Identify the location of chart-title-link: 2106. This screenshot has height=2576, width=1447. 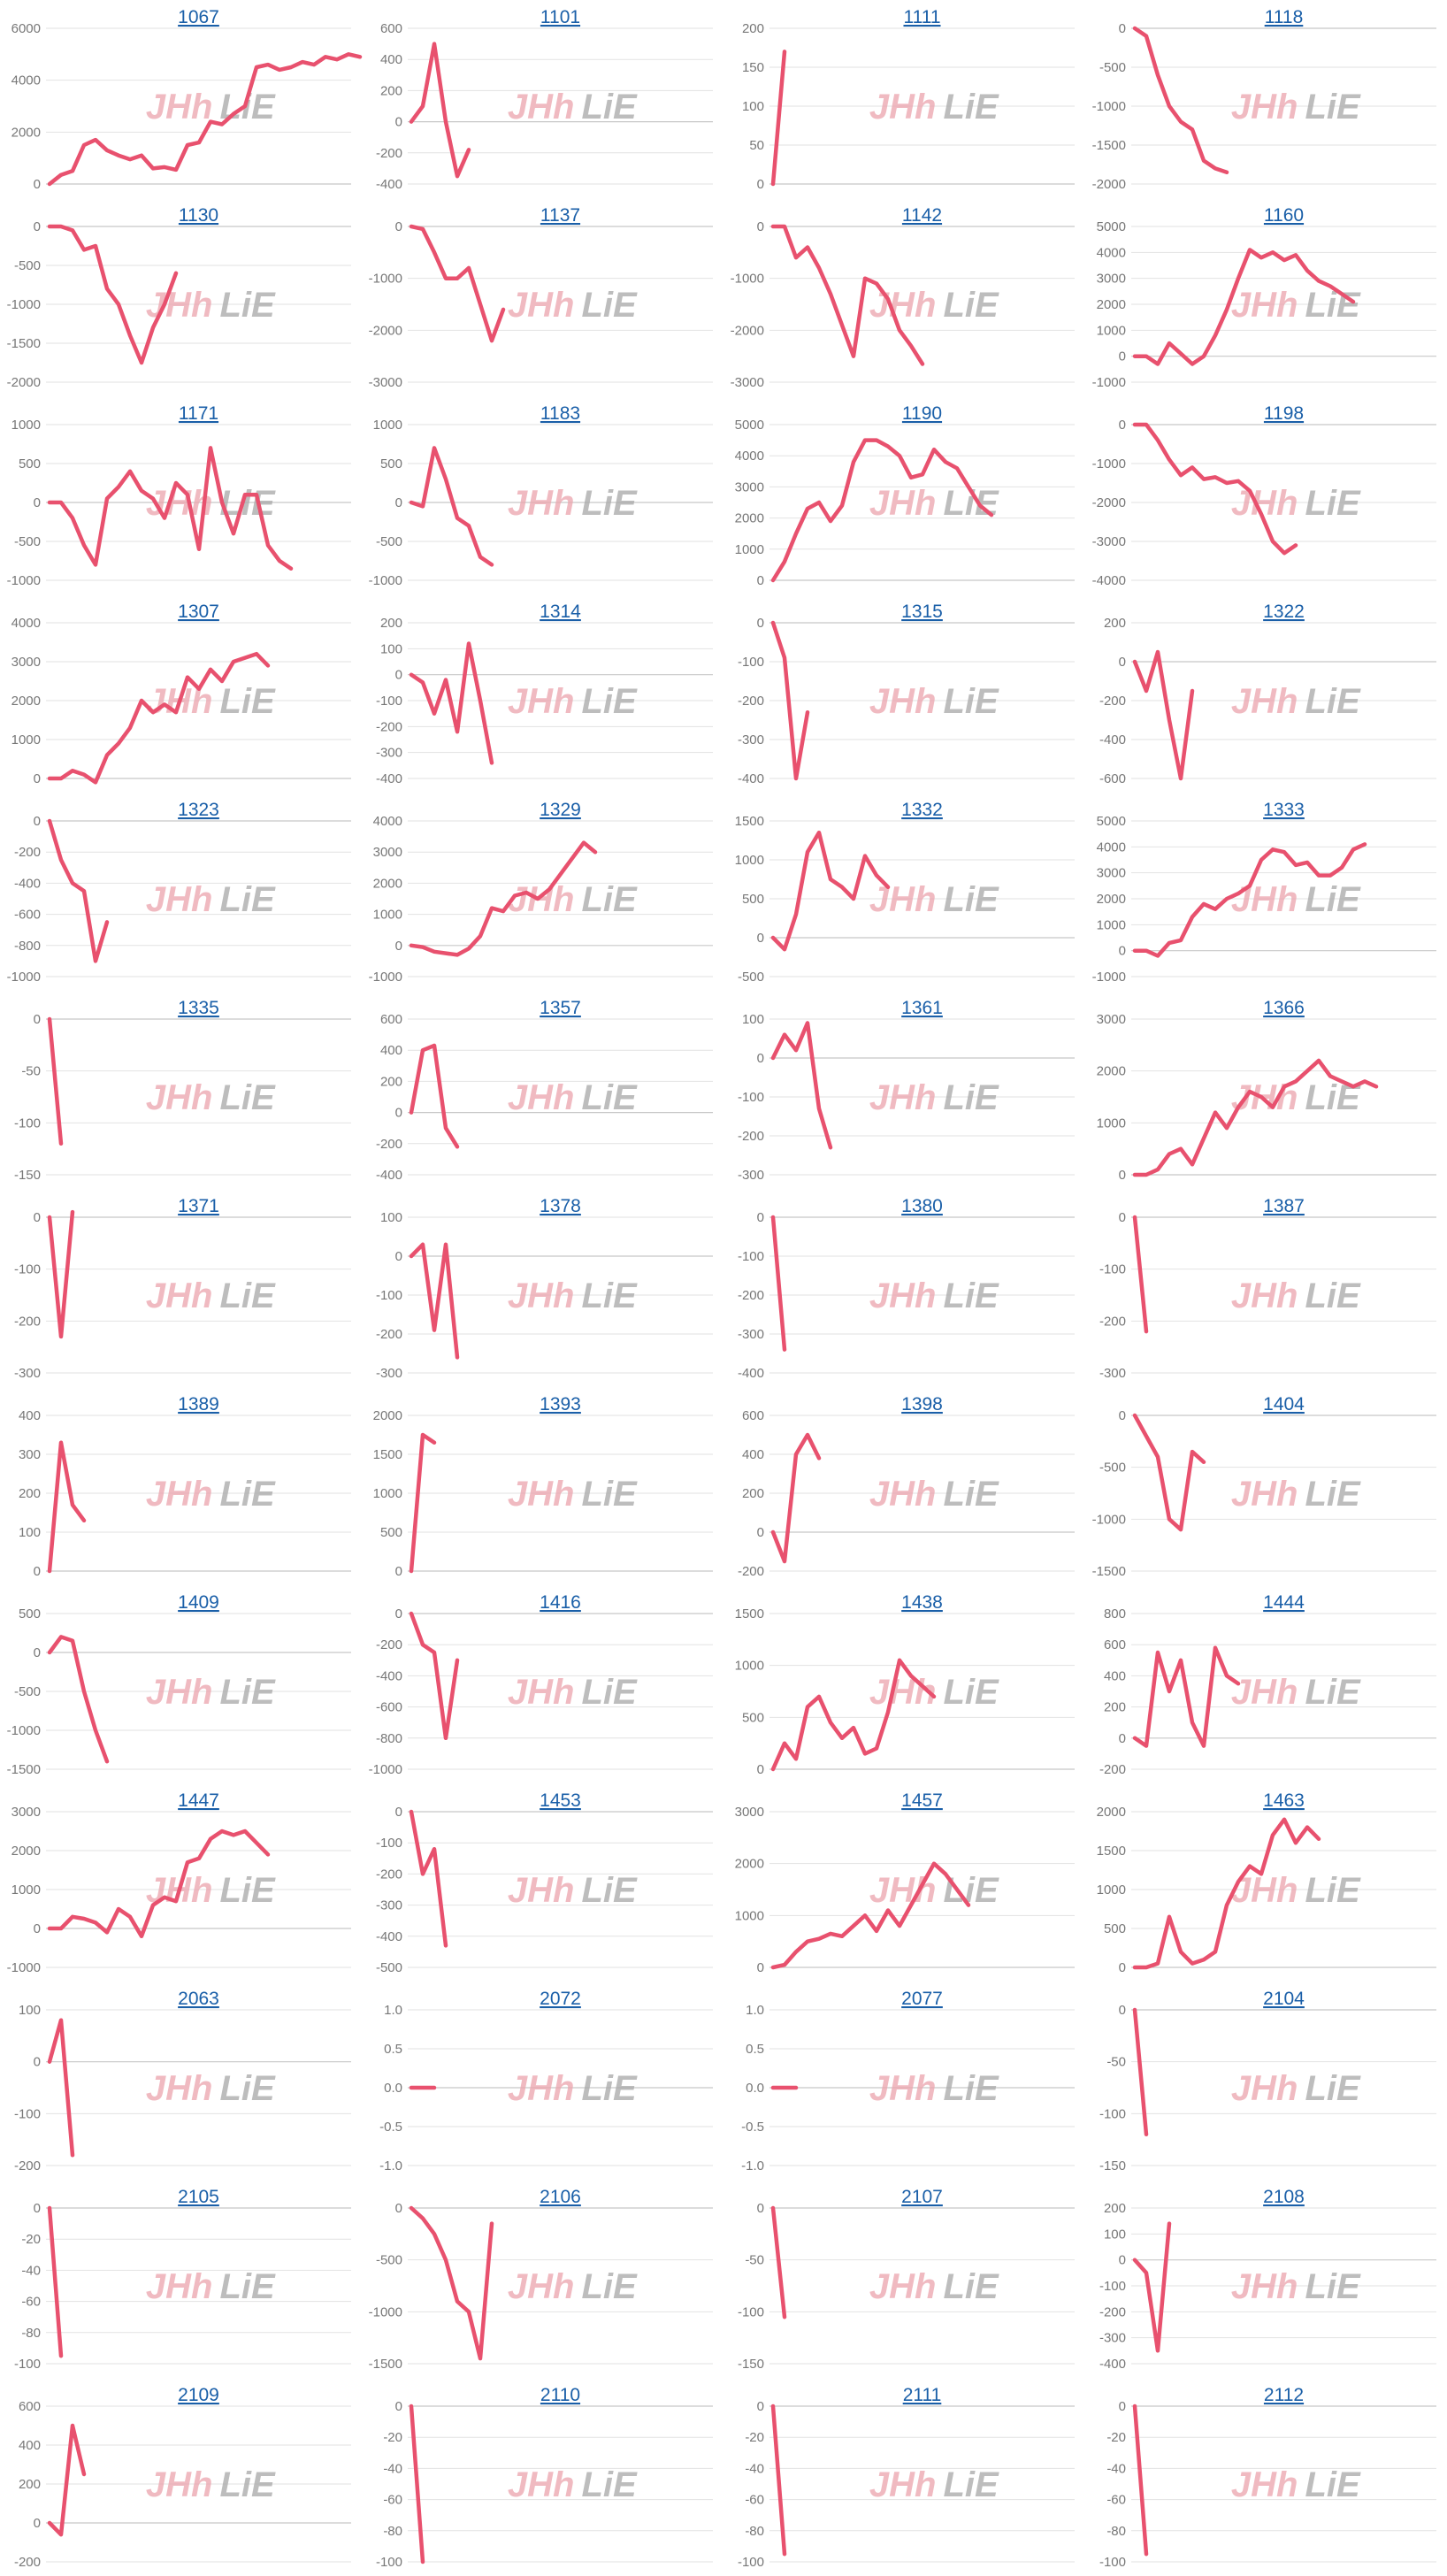
(560, 2197).